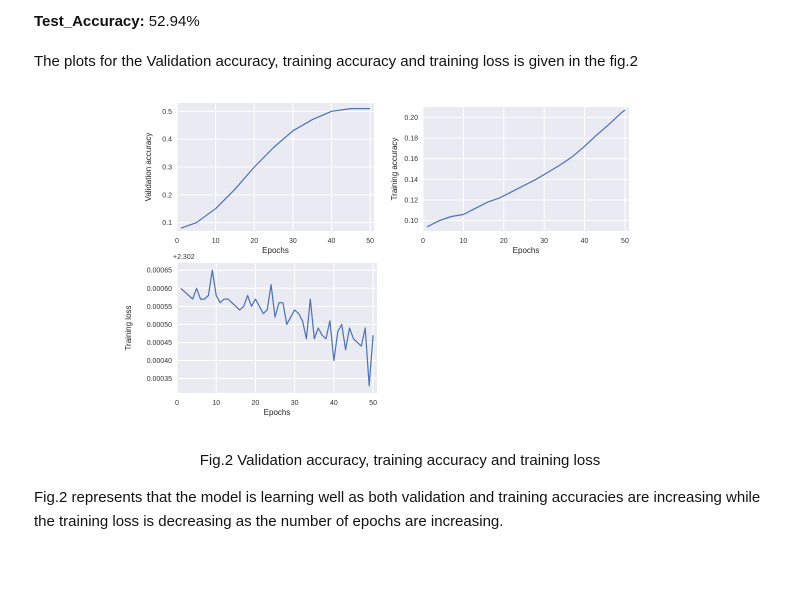 The width and height of the screenshot is (800, 600). What do you see at coordinates (159, 343) in the screenshot?
I see `y-tick-label: 0.00045` at bounding box center [159, 343].